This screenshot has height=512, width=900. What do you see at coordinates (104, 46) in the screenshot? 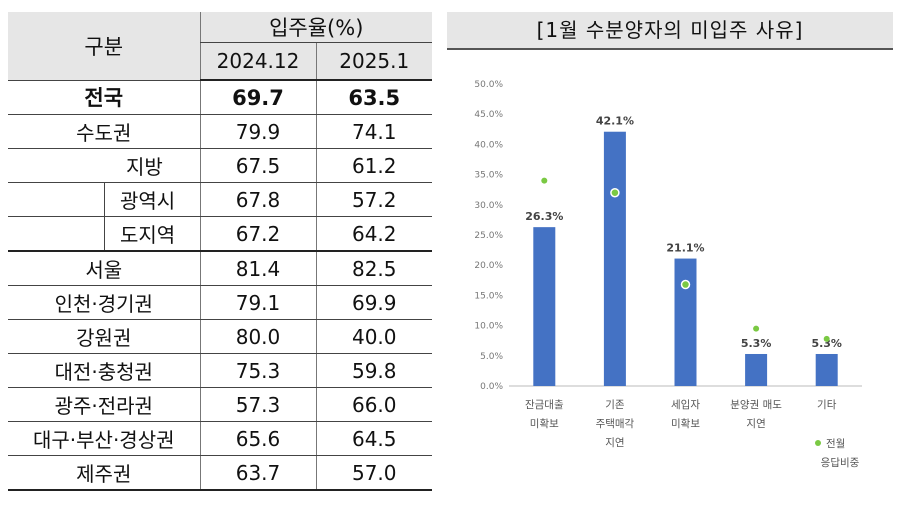
I see `header-region: 구분` at bounding box center [104, 46].